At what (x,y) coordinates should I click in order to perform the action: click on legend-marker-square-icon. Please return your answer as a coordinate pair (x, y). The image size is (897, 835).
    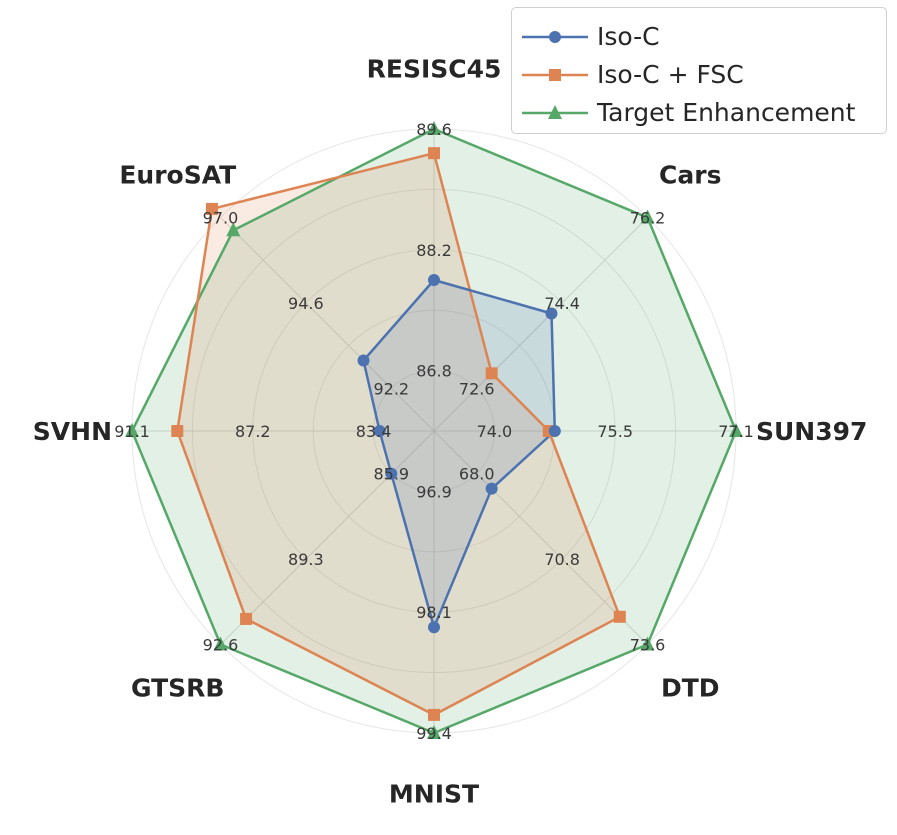
    Looking at the image, I should click on (555, 75).